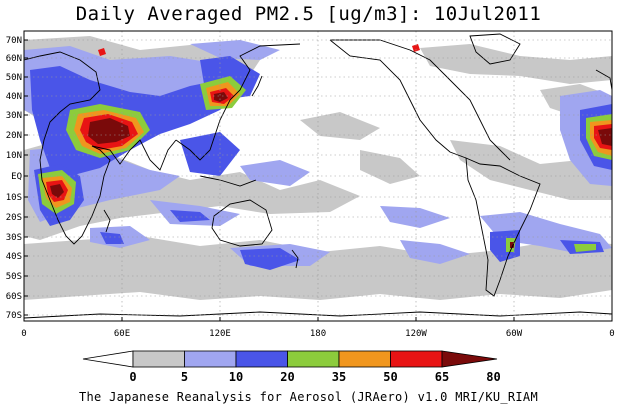 This screenshot has height=410, width=617. What do you see at coordinates (318, 334) in the screenshot?
I see `lon-tick-label: 180` at bounding box center [318, 334].